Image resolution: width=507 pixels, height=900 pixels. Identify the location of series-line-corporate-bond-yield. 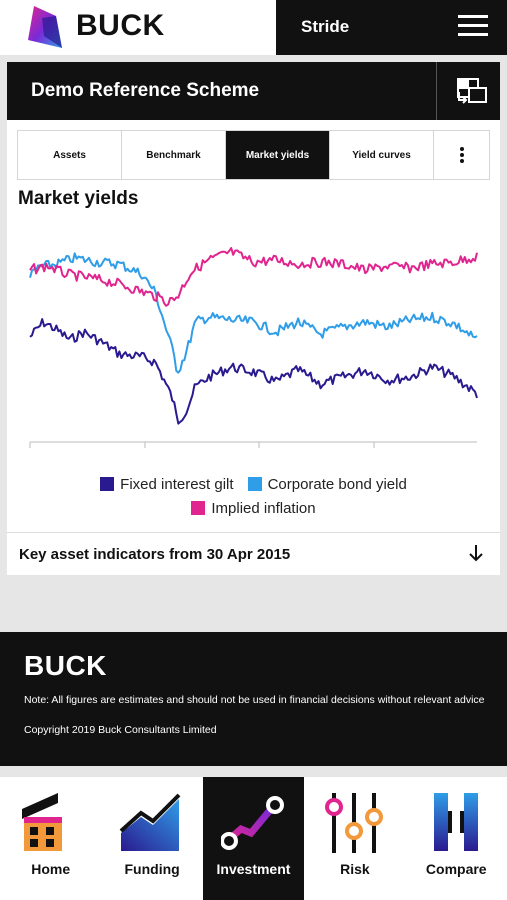
(253, 313).